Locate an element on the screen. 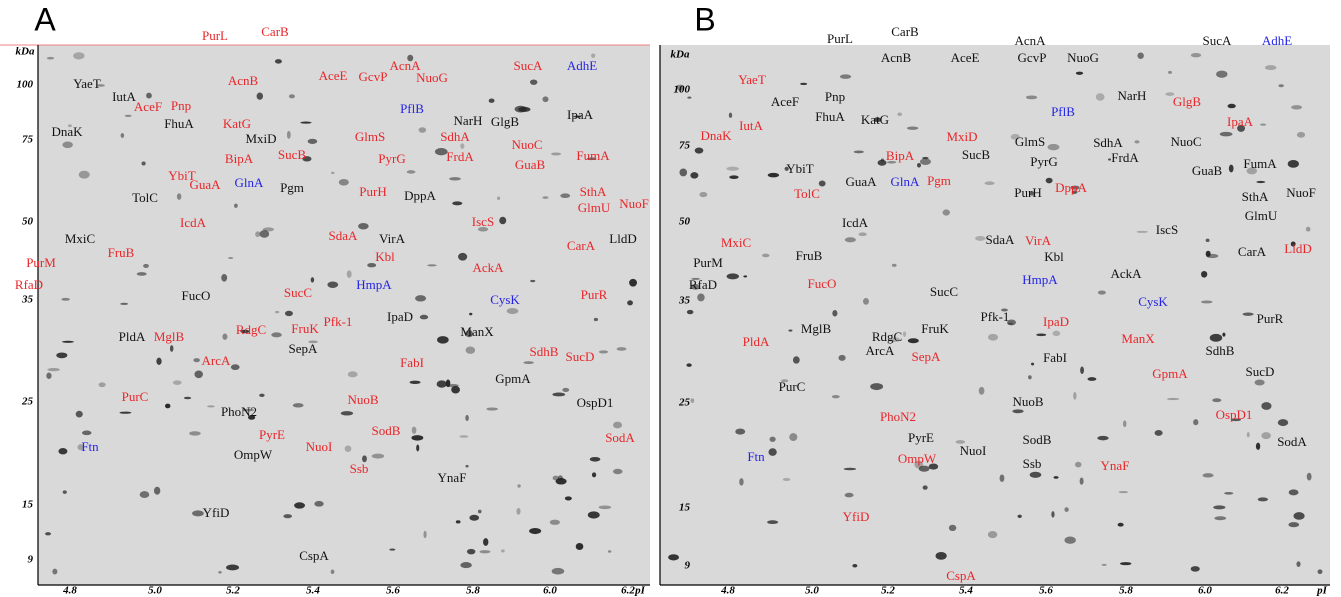 The height and width of the screenshot is (597, 1341). protein-label: VirA is located at coordinates (392, 238).